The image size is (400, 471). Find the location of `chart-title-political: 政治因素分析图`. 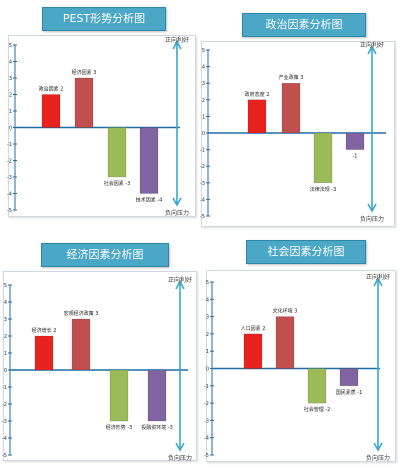

chart-title-political: 政治因素分析图 is located at coordinates (304, 25).